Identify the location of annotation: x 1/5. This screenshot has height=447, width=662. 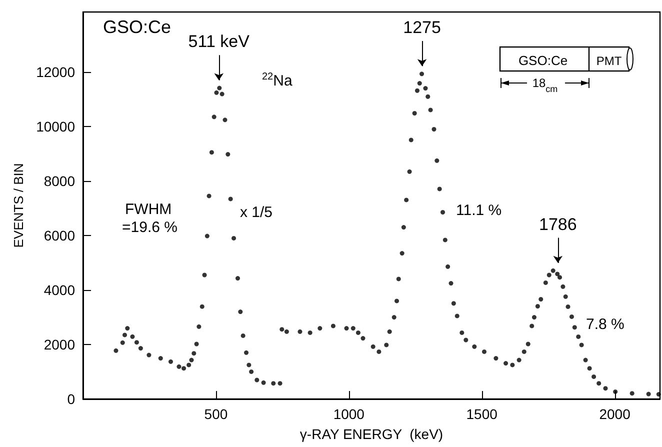
(256, 212).